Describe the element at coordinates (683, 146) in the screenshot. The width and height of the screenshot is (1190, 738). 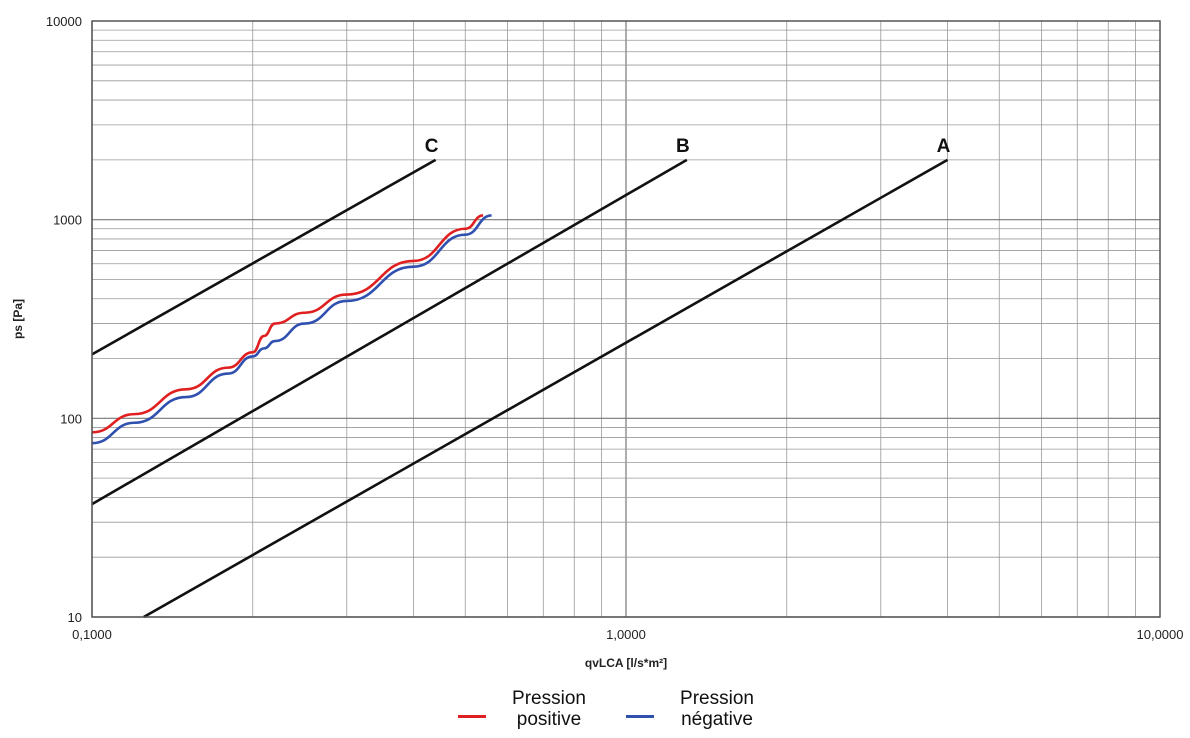
I see `reference-label-b: B` at that location.